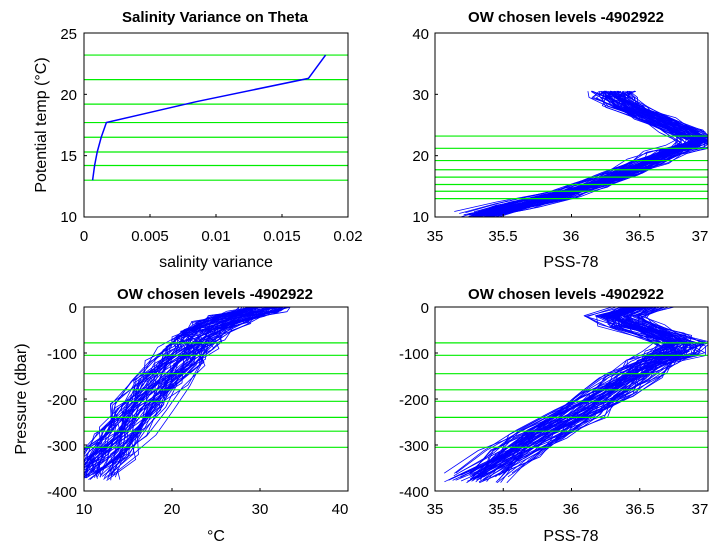  I want to click on x-tick-label: 0.015, so click(282, 236).